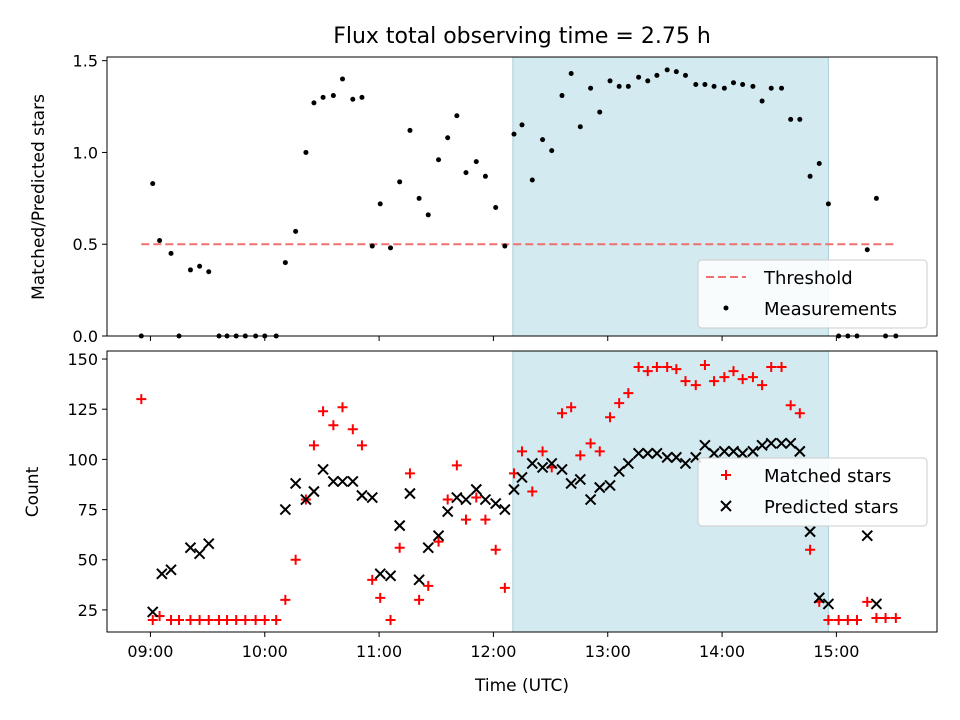 This screenshot has width=960, height=720. What do you see at coordinates (812, 294) in the screenshot?
I see `top-legend: Threshold Measurements` at bounding box center [812, 294].